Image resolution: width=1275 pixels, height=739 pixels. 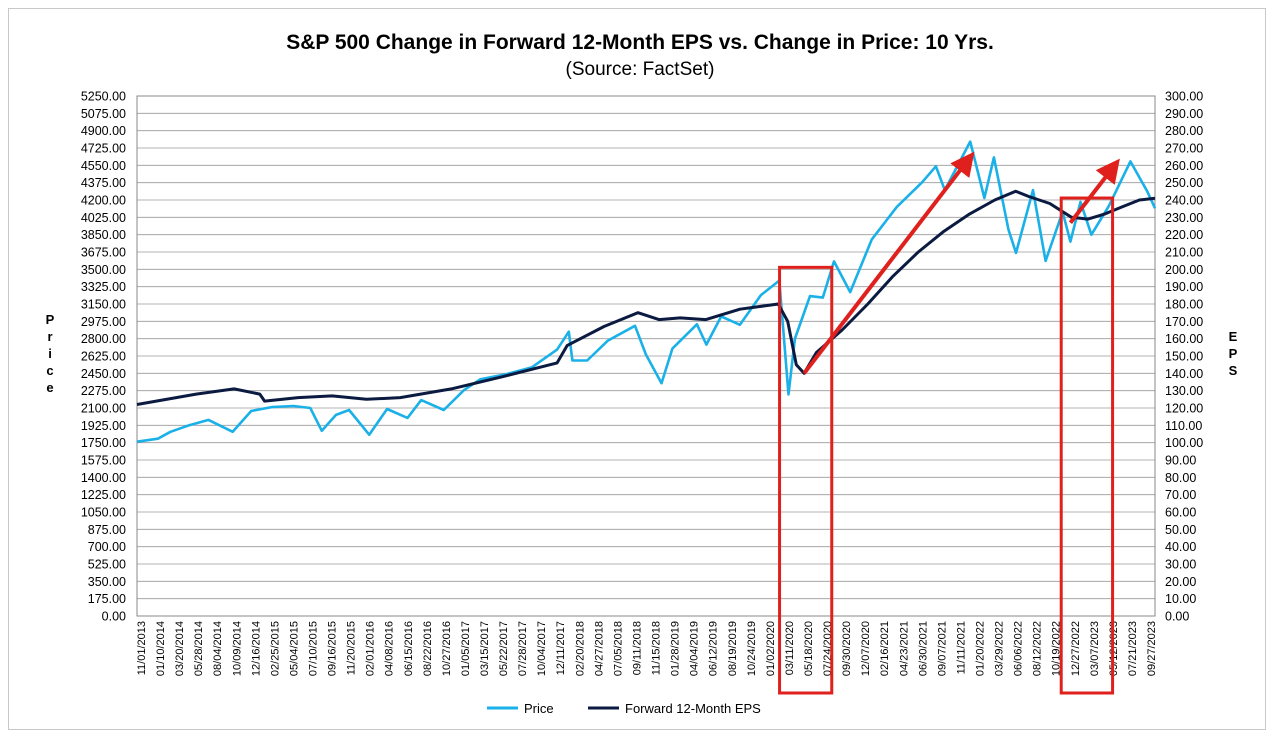 I want to click on left-tick-label: 4025.00, so click(x=103, y=218).